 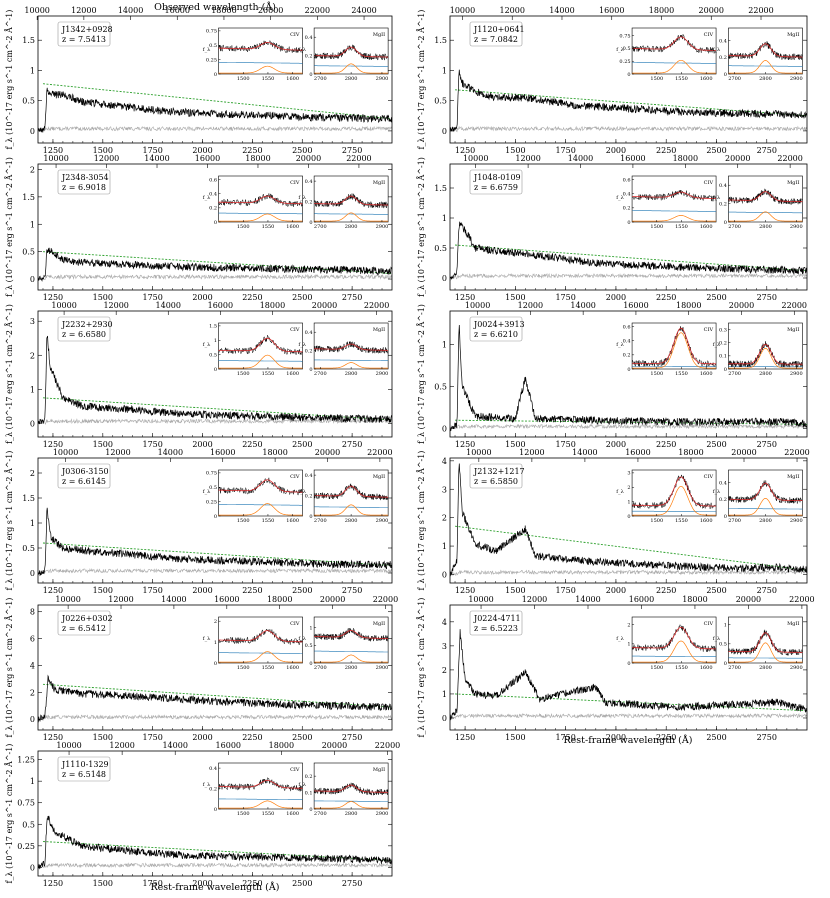 I want to click on redshift-label: z = 6.5148, so click(x=84, y=774).